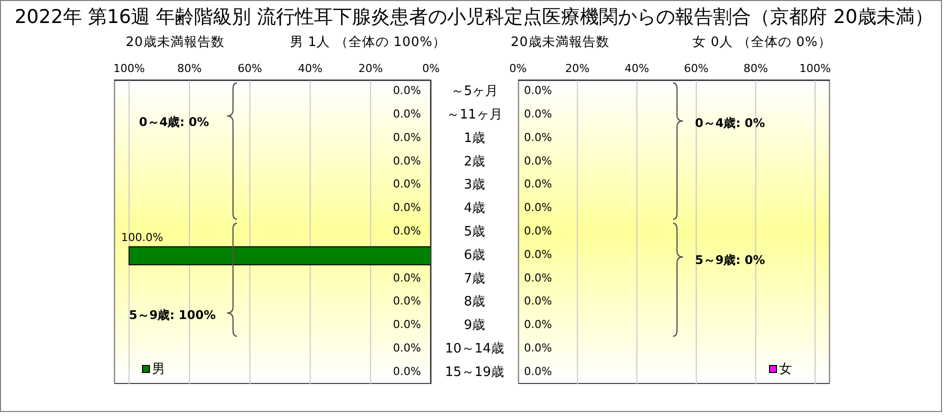  What do you see at coordinates (474, 372) in the screenshot?
I see `y-tick-label: 15～19歳` at bounding box center [474, 372].